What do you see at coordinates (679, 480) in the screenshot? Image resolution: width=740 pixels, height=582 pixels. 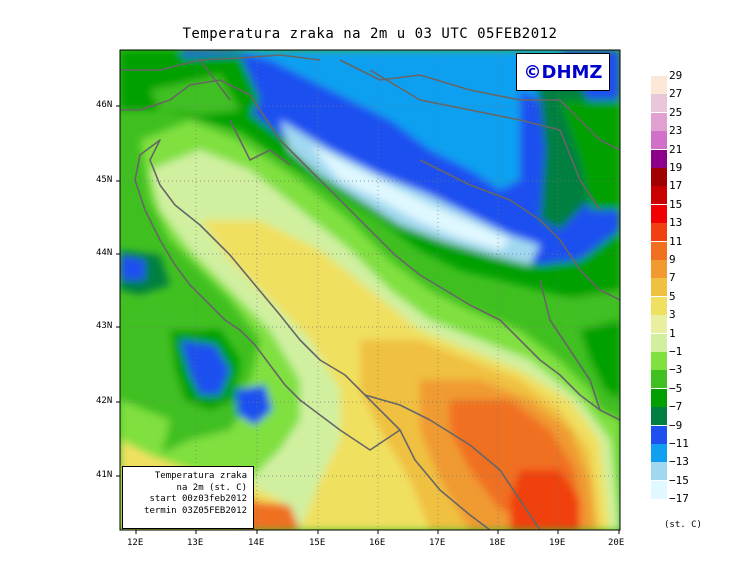 I see `colorbar-label: −15` at bounding box center [679, 480].